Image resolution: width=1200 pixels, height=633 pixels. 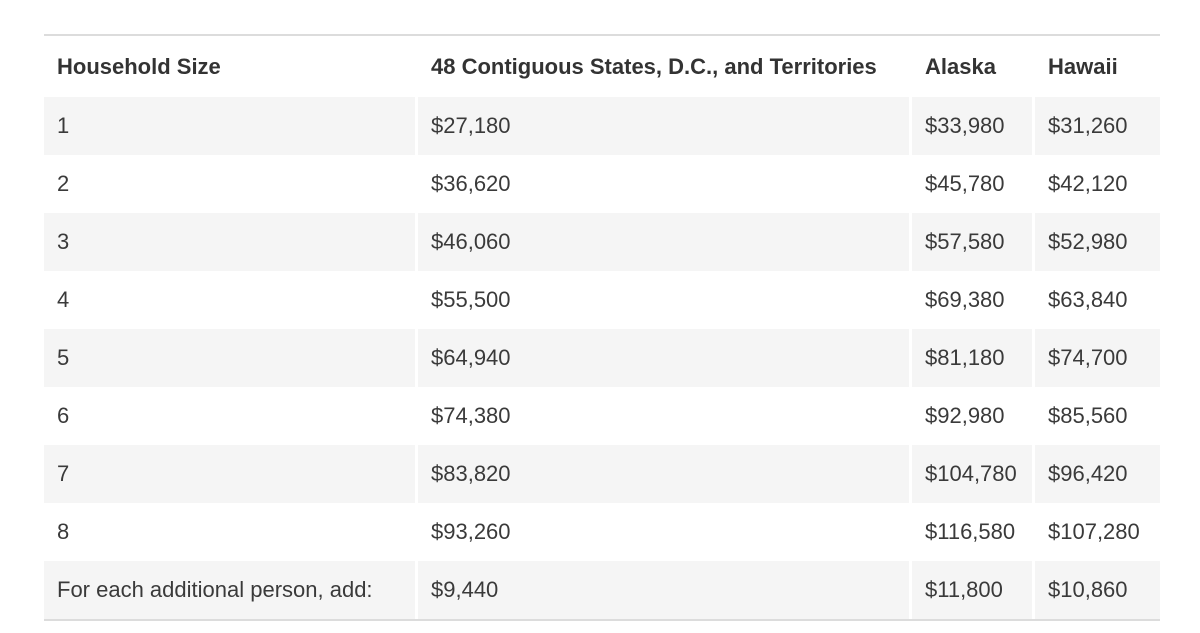 I want to click on hawaii-cell: $52,980, so click(x=1097, y=242).